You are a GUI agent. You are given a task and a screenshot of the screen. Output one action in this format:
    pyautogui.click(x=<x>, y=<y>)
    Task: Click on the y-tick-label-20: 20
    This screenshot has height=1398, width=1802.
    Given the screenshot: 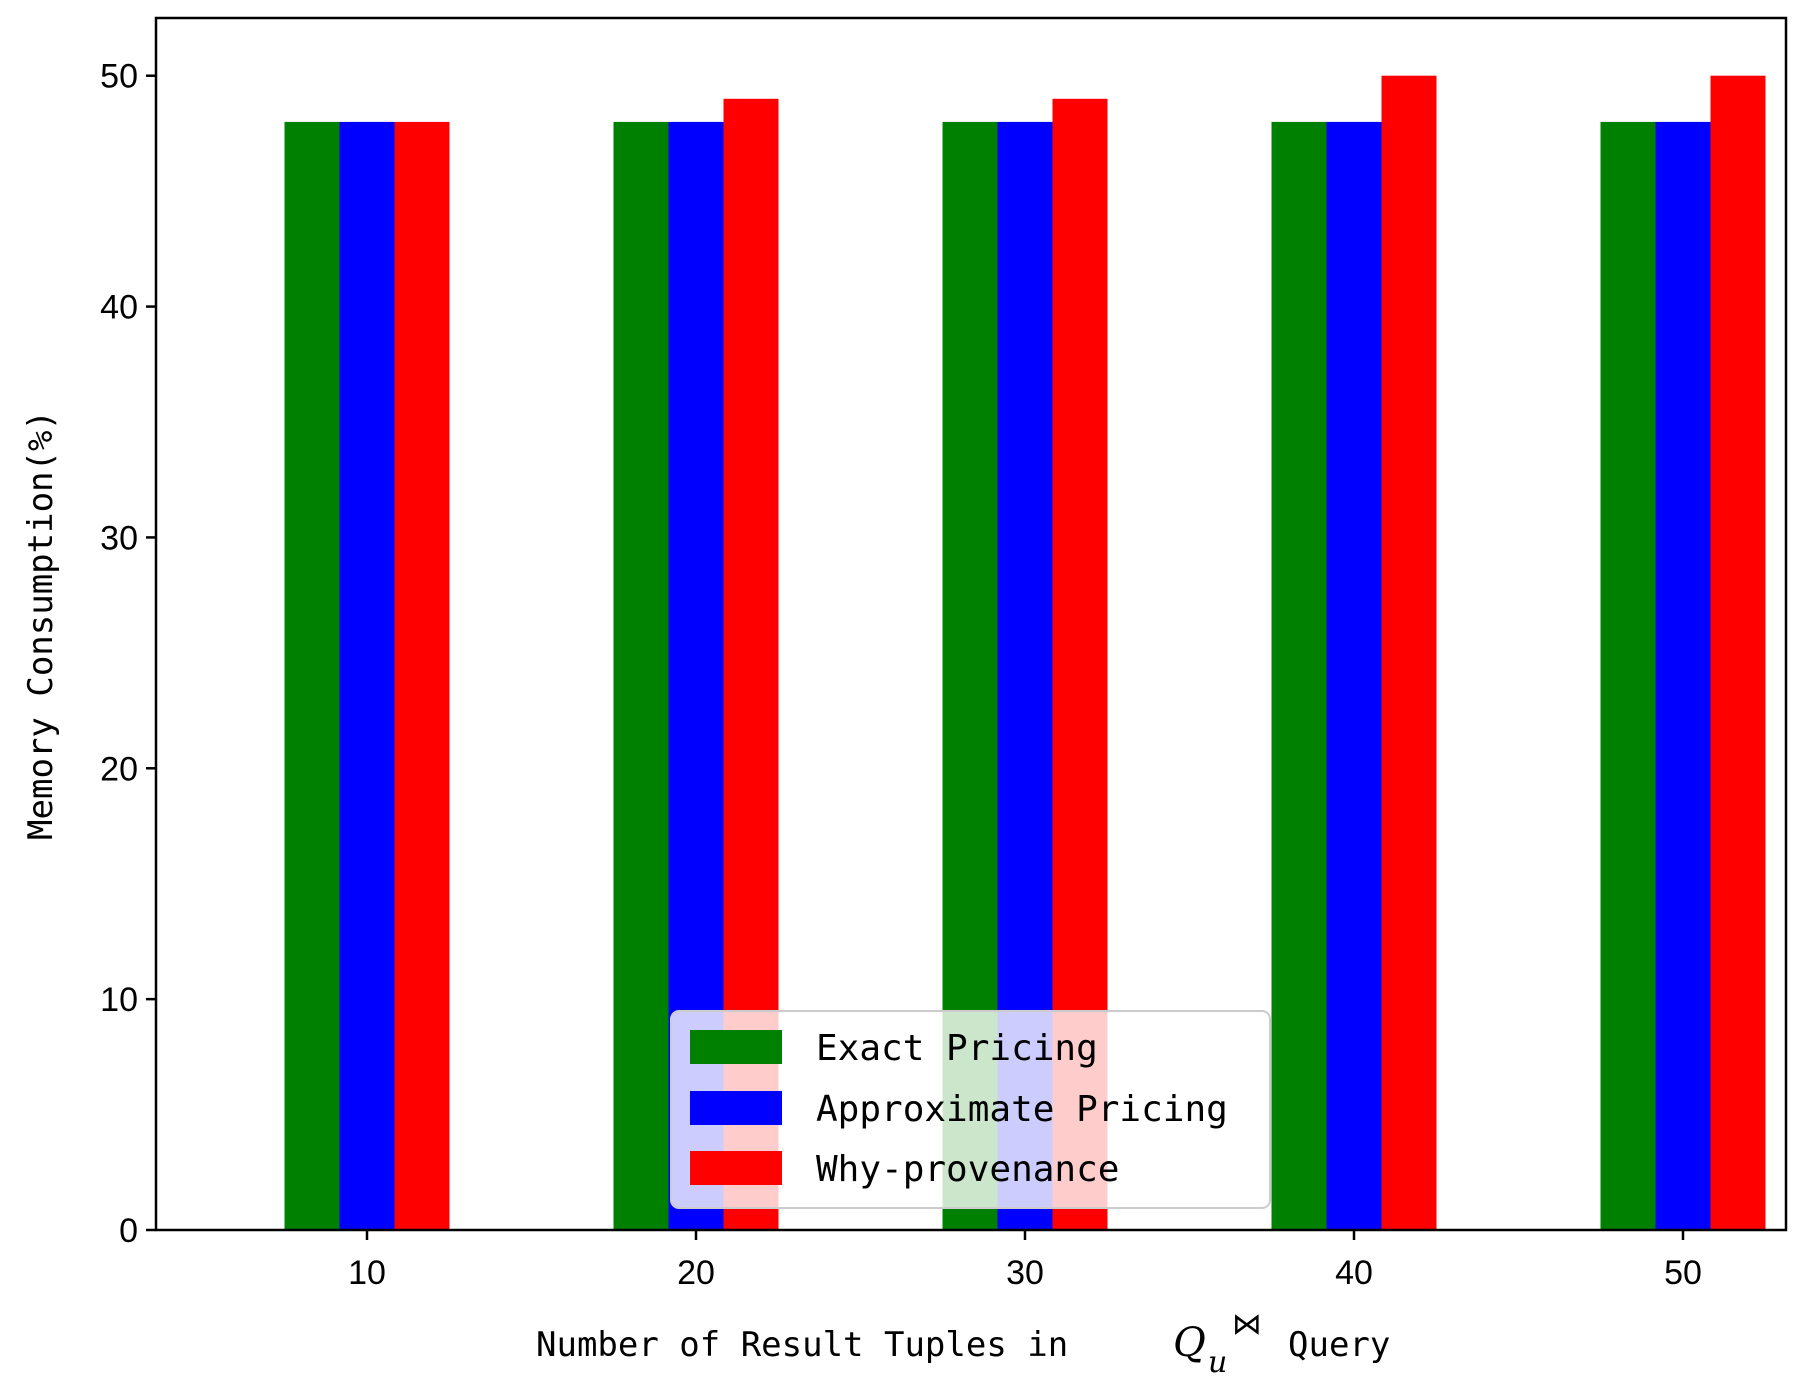 What is the action you would take?
    pyautogui.click(x=119, y=769)
    